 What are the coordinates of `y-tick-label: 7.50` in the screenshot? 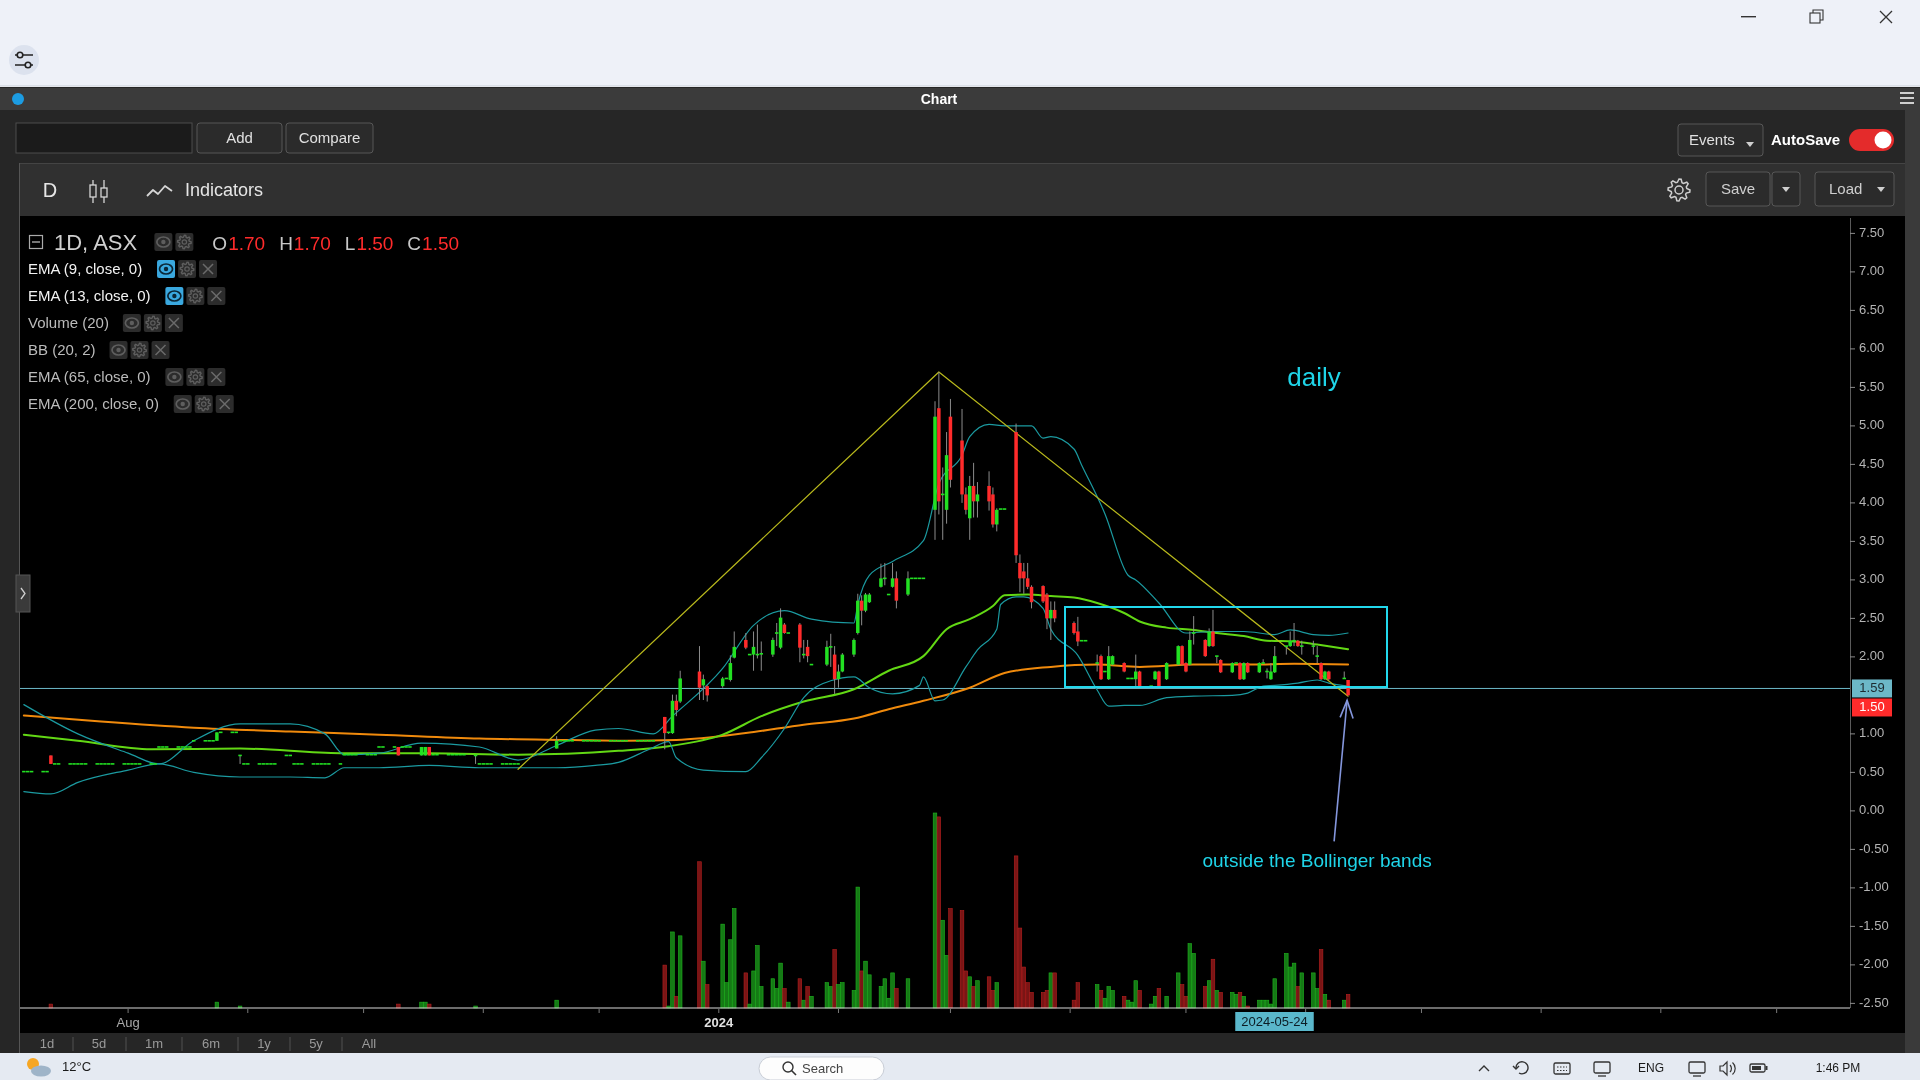 It's located at (1872, 232).